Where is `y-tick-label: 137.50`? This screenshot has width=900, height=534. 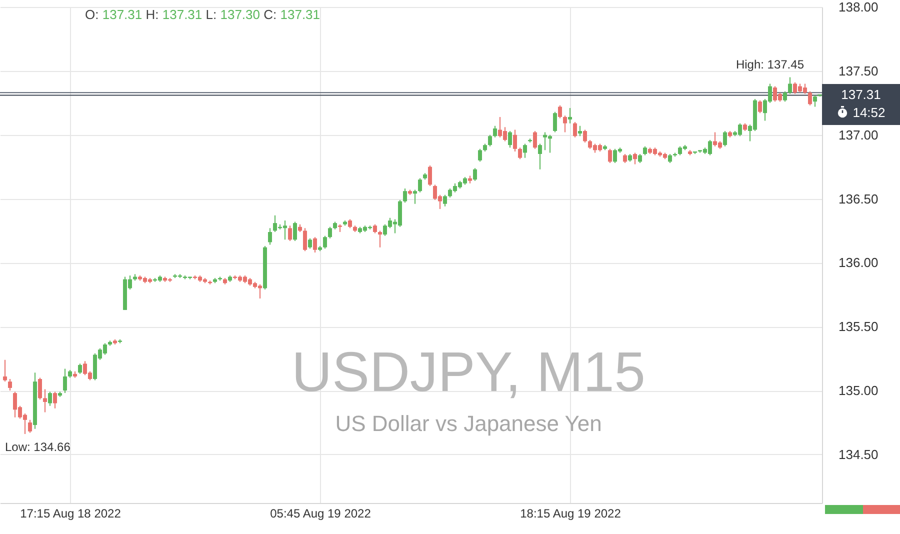
y-tick-label: 137.50 is located at coordinates (858, 70).